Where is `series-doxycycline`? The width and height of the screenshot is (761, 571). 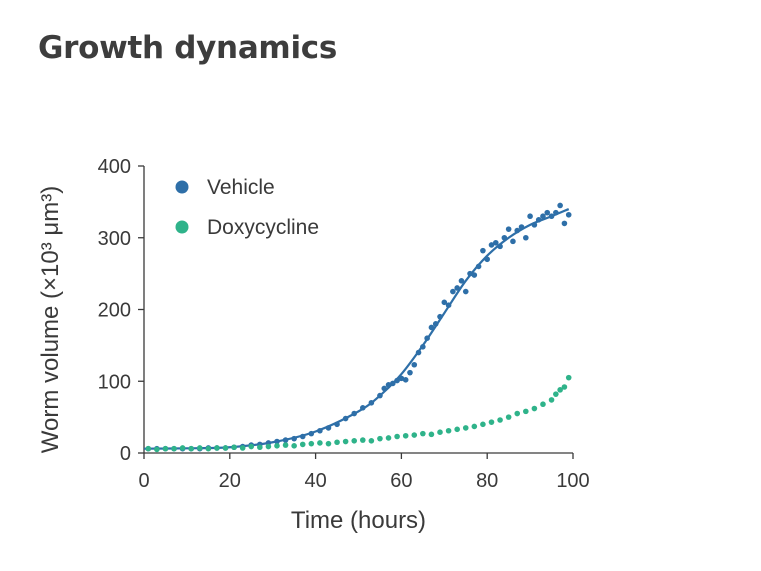
series-doxycycline is located at coordinates (358, 413).